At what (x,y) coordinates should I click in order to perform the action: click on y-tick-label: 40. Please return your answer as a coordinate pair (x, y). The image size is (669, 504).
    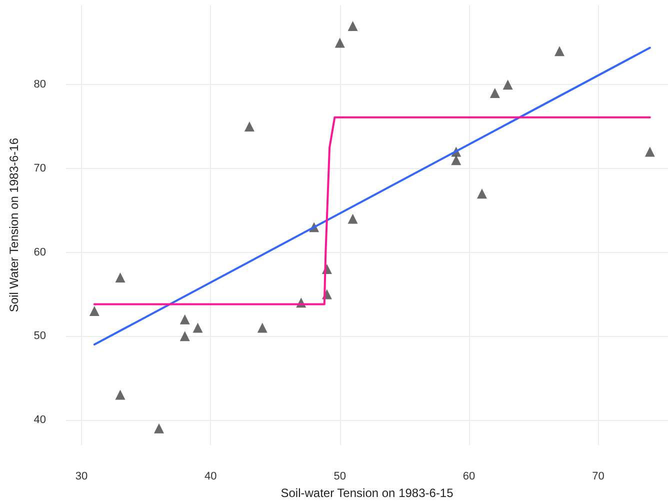
    Looking at the image, I should click on (40, 420).